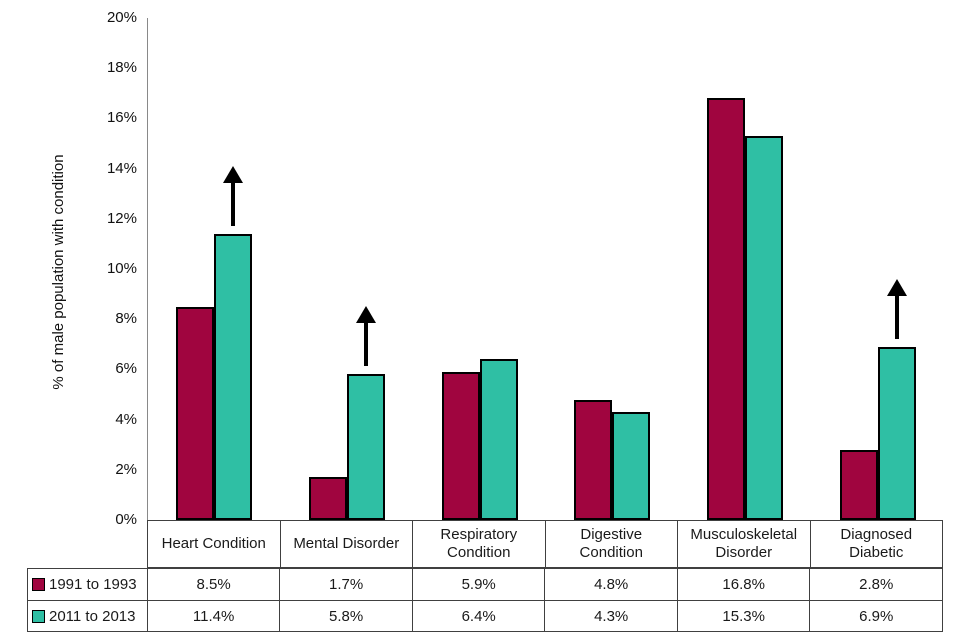 The height and width of the screenshot is (640, 960). What do you see at coordinates (896, 433) in the screenshot?
I see `bar-2011-to-2013-diagnosed-diabetic` at bounding box center [896, 433].